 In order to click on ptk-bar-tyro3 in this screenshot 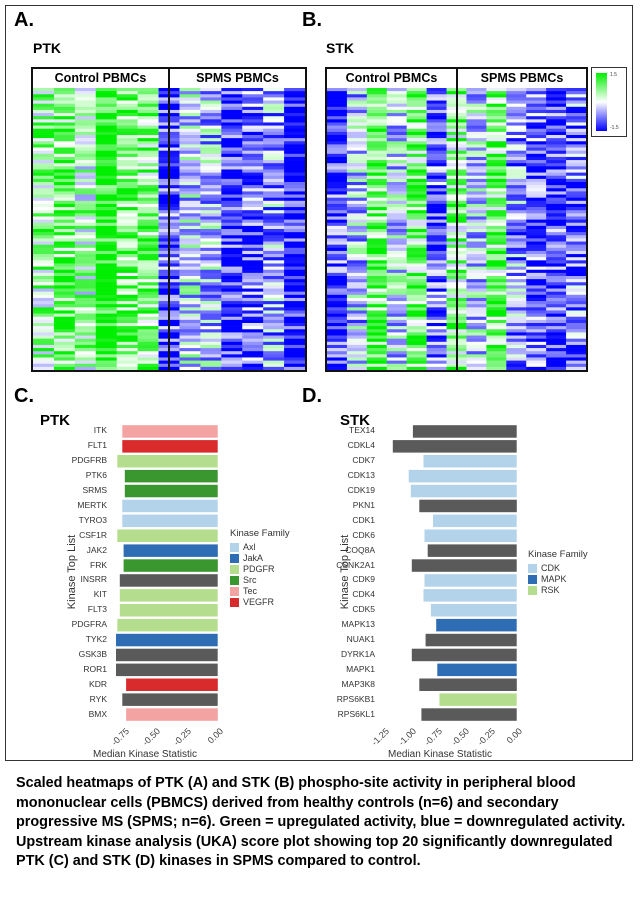, I will do `click(170, 521)`.